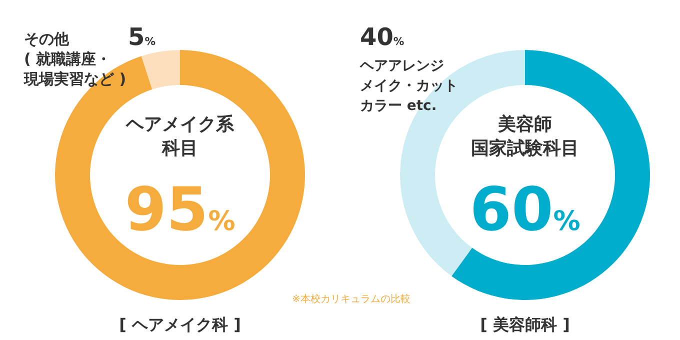 Image resolution: width=680 pixels, height=340 pixels. What do you see at coordinates (160, 70) in the screenshot?
I see `donut-slice` at bounding box center [160, 70].